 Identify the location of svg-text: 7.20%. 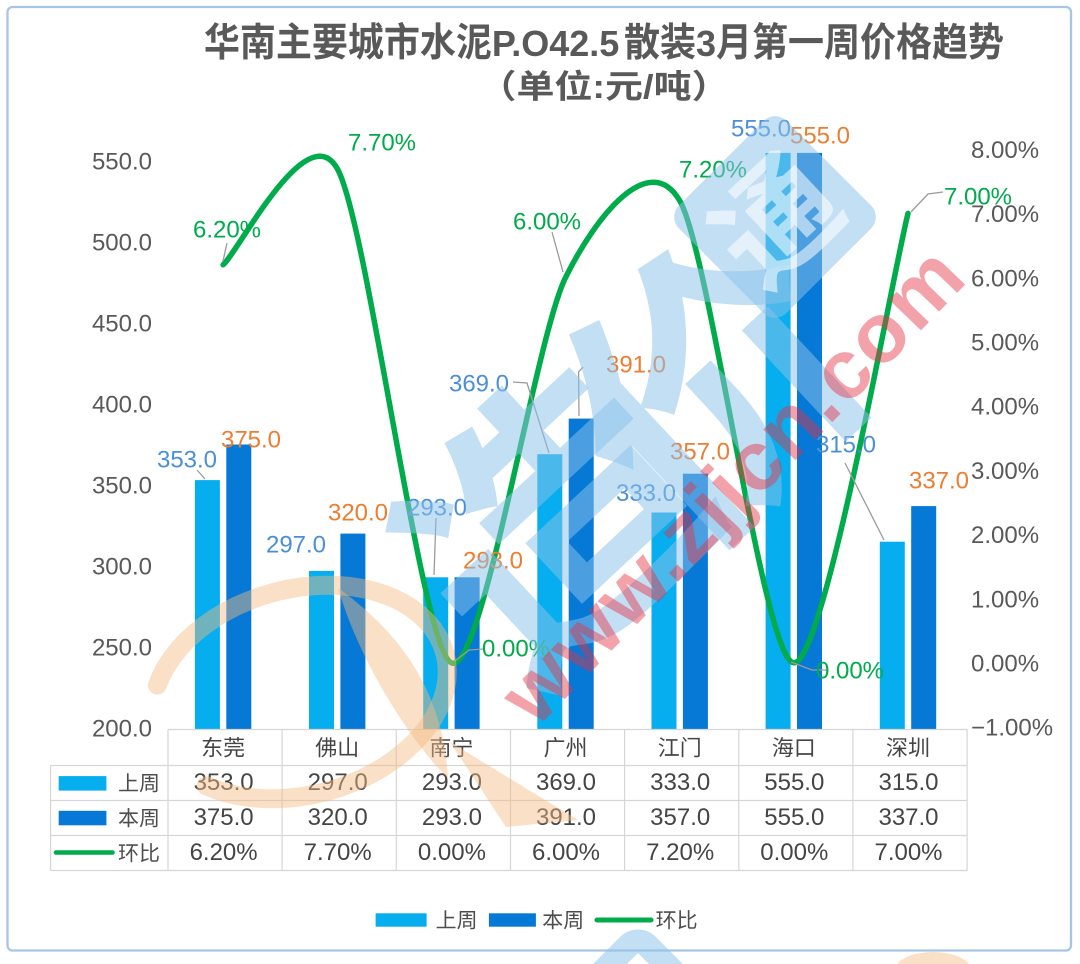
(680, 852).